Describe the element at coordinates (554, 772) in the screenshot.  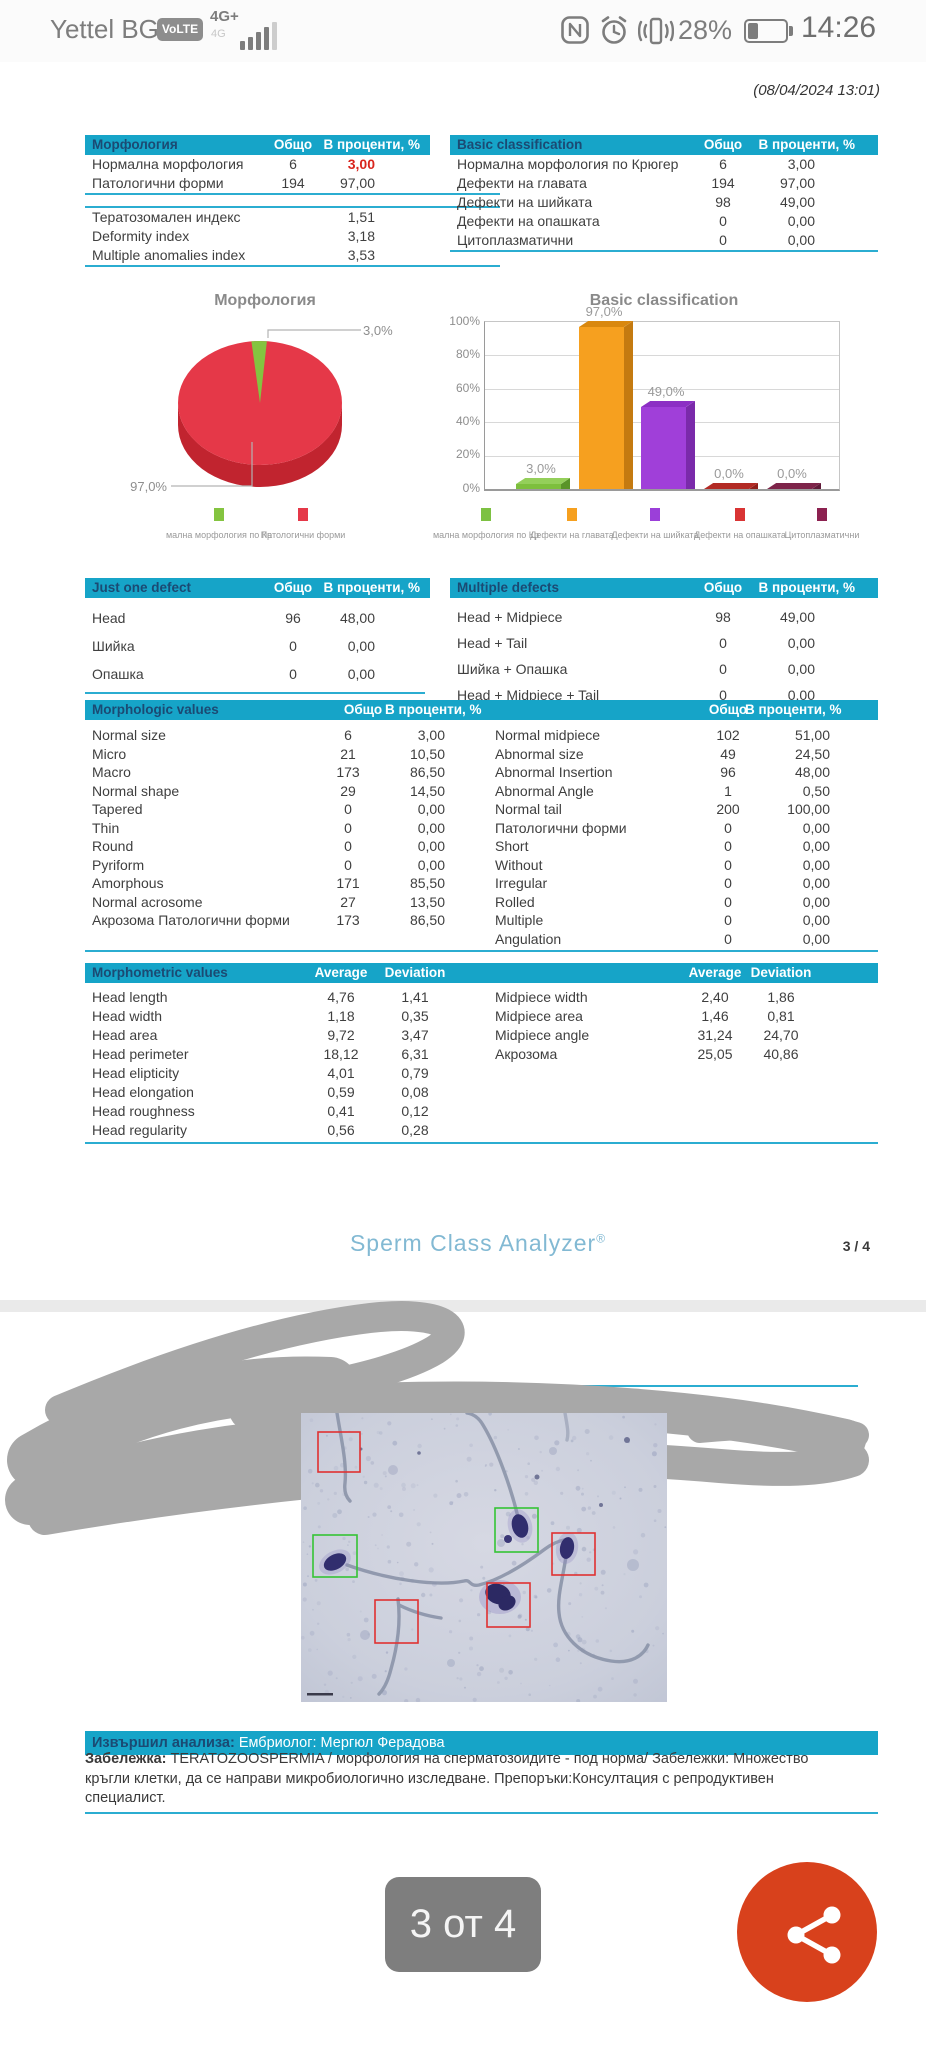
I see `row-label: Abnormal Insertion` at that location.